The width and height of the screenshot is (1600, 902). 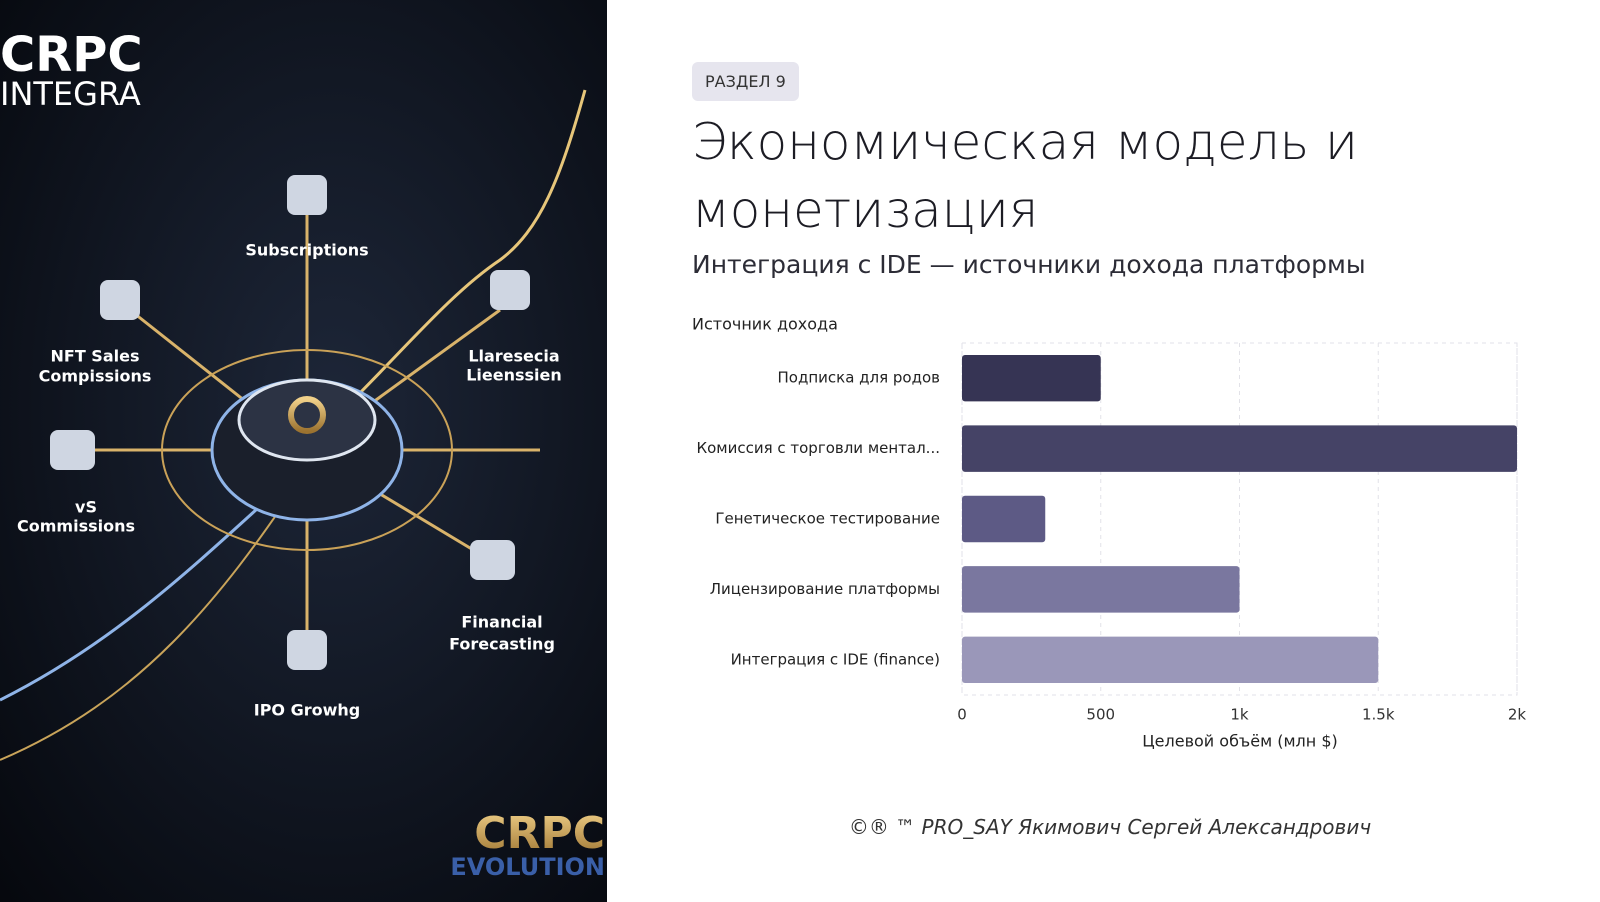 What do you see at coordinates (835, 659) in the screenshot?
I see `y-tick-label: Интеграция с IDE (finance)` at bounding box center [835, 659].